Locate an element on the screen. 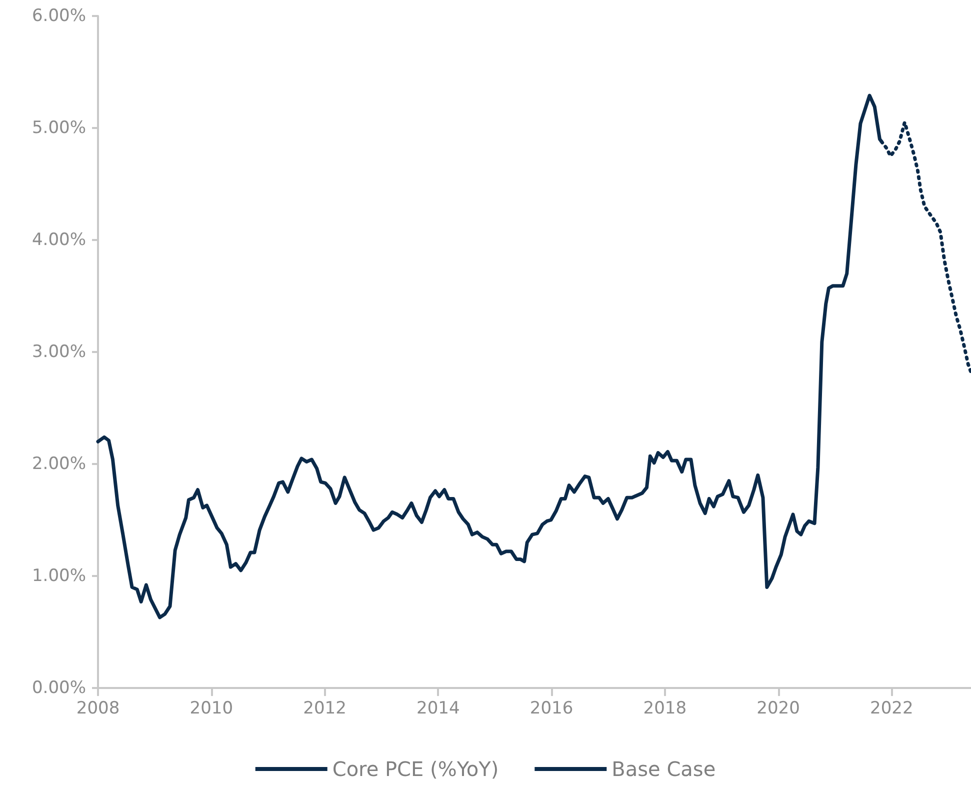 This screenshot has height=792, width=971. y-tick-label: 0.00% is located at coordinates (59, 688).